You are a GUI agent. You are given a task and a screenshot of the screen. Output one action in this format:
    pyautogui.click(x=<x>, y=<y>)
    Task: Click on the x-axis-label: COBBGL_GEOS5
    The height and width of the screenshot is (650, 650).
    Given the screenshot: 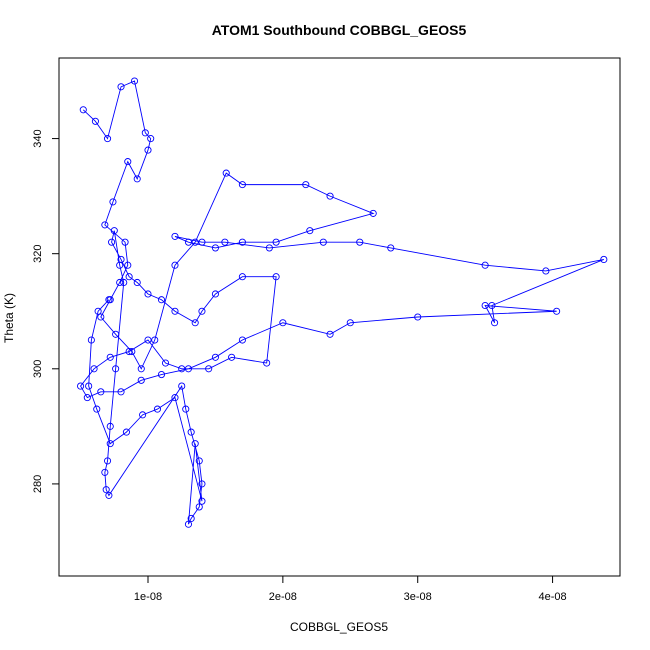 What is the action you would take?
    pyautogui.click(x=339, y=627)
    